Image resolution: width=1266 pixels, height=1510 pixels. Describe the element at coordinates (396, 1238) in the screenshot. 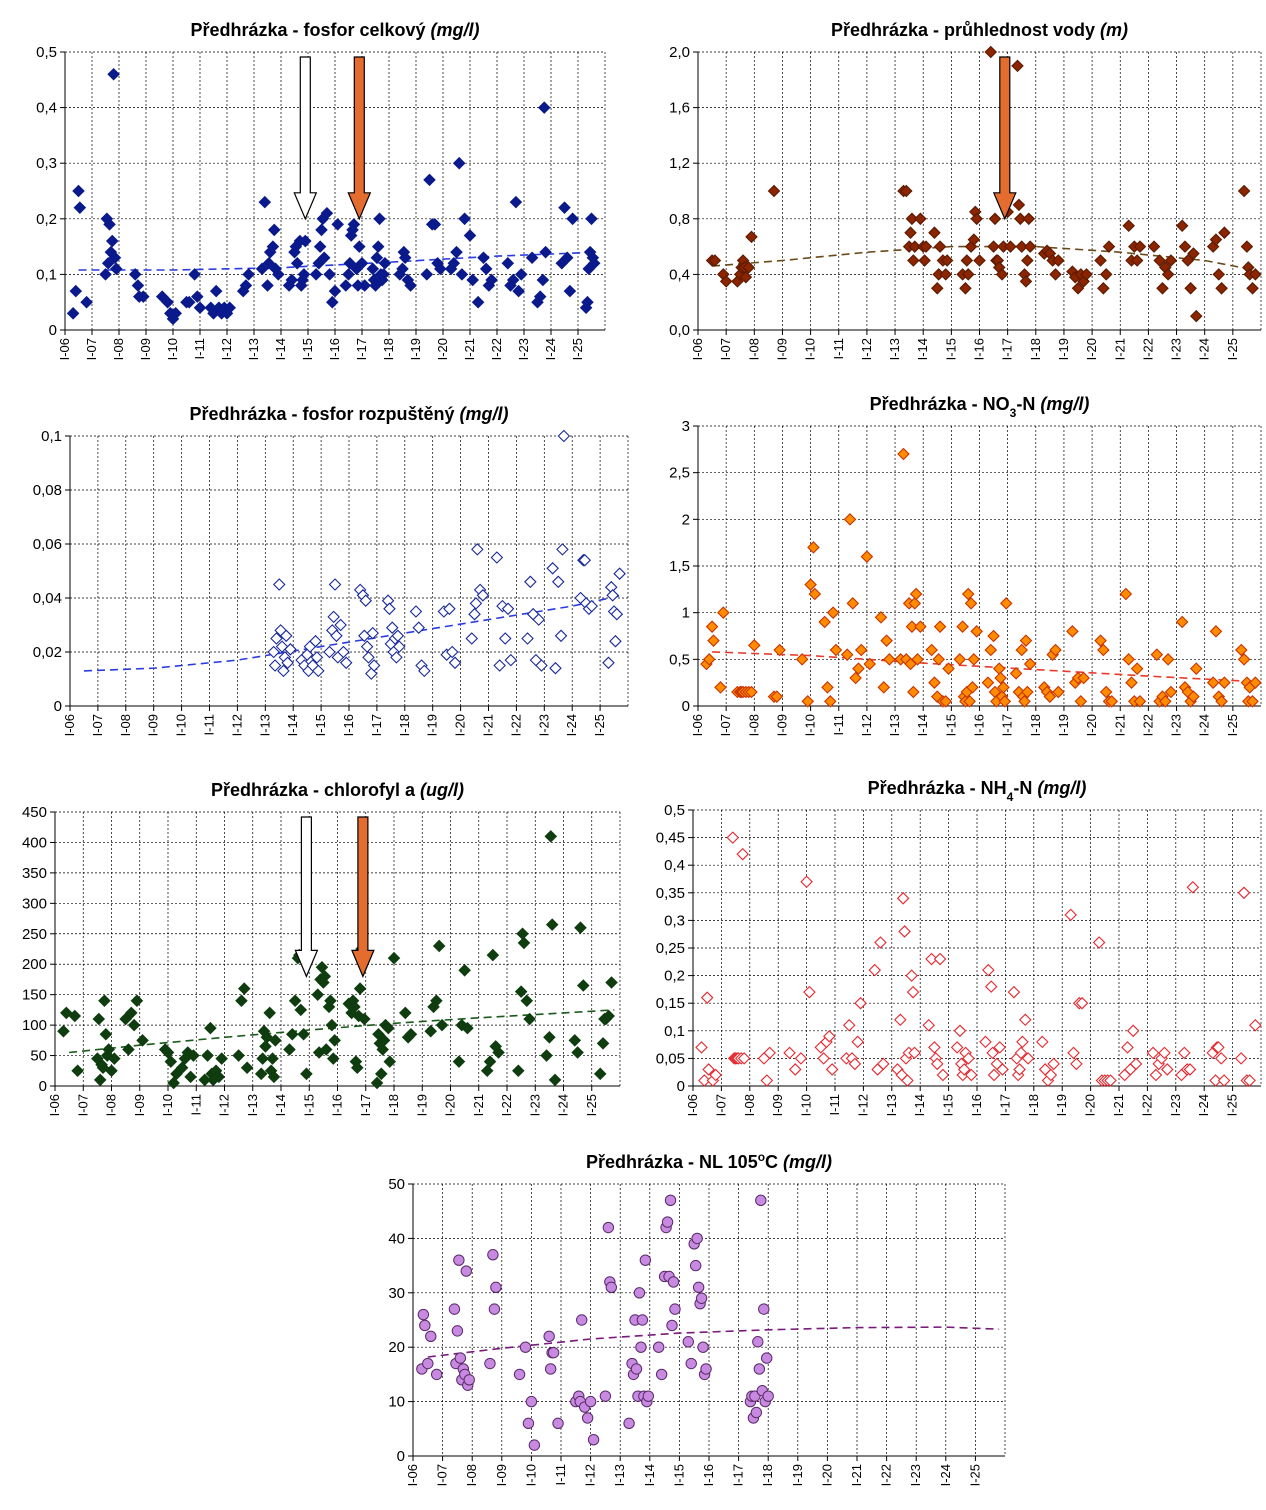

I see `y-tick-label: 40` at that location.